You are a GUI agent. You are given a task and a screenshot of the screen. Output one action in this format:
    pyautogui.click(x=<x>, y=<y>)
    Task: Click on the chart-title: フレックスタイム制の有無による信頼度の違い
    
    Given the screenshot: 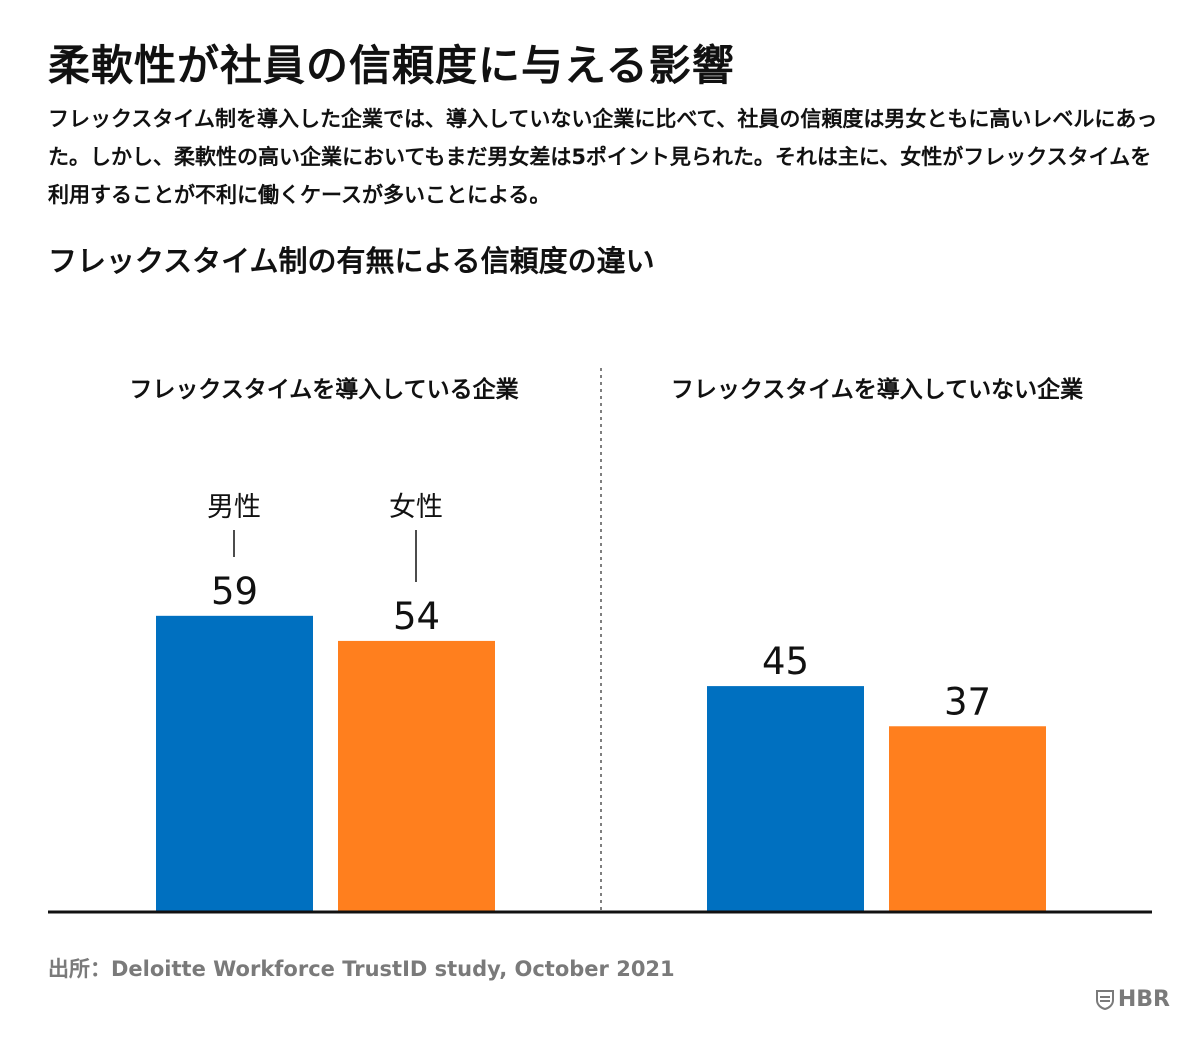 What is the action you would take?
    pyautogui.click(x=351, y=261)
    